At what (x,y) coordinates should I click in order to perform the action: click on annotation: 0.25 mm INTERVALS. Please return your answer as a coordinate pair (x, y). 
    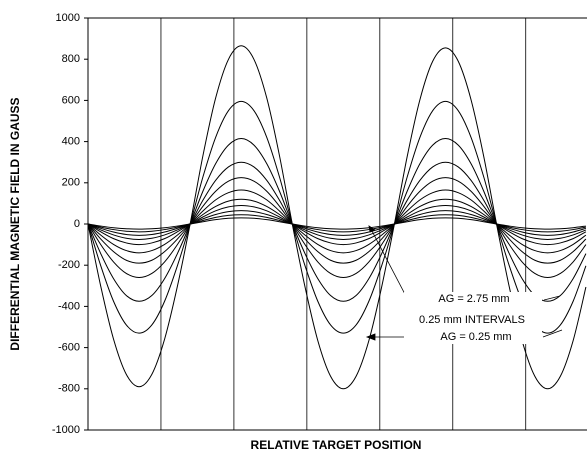
    Looking at the image, I should click on (472, 320).